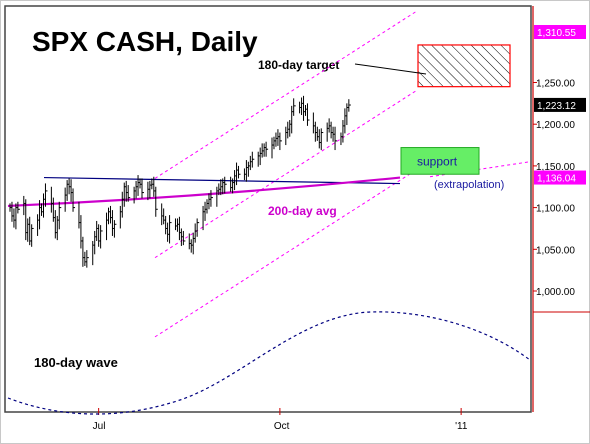 The image size is (590, 444). What do you see at coordinates (76, 362) in the screenshot?
I see `wave-label: 180-day wave` at bounding box center [76, 362].